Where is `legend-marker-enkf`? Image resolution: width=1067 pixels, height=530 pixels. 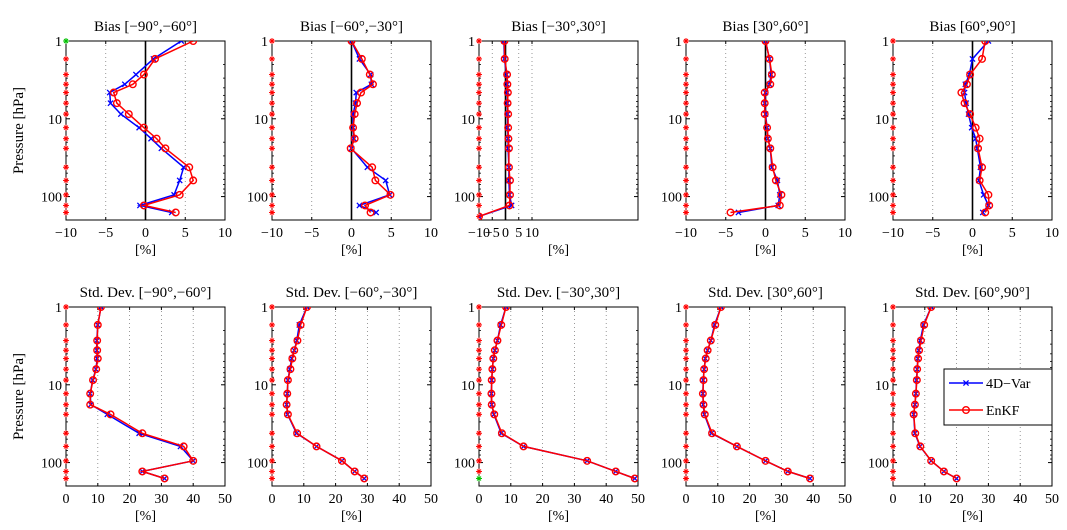
legend-marker-enkf is located at coordinates (966, 410).